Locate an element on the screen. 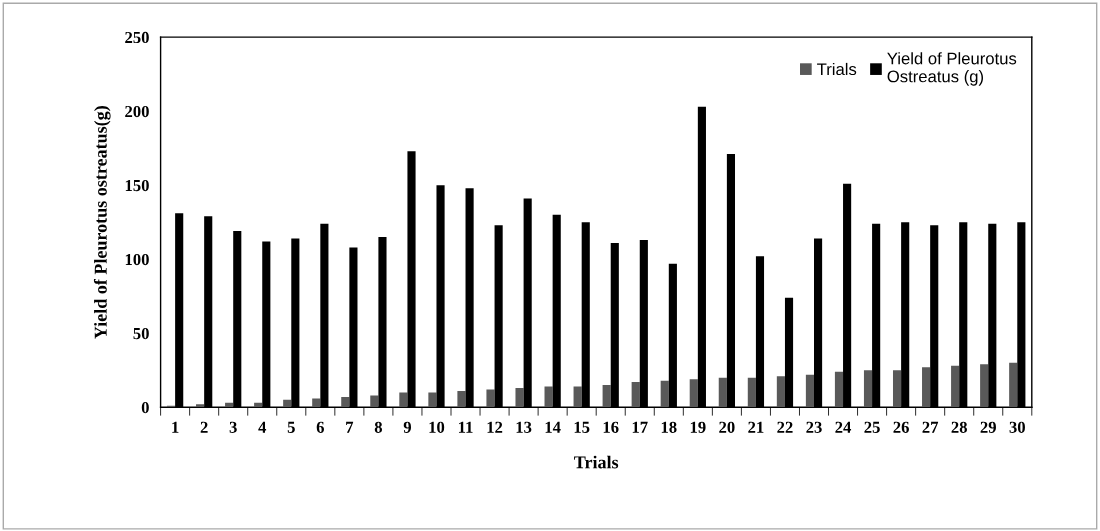  x-tick-label: 10 is located at coordinates (437, 427).